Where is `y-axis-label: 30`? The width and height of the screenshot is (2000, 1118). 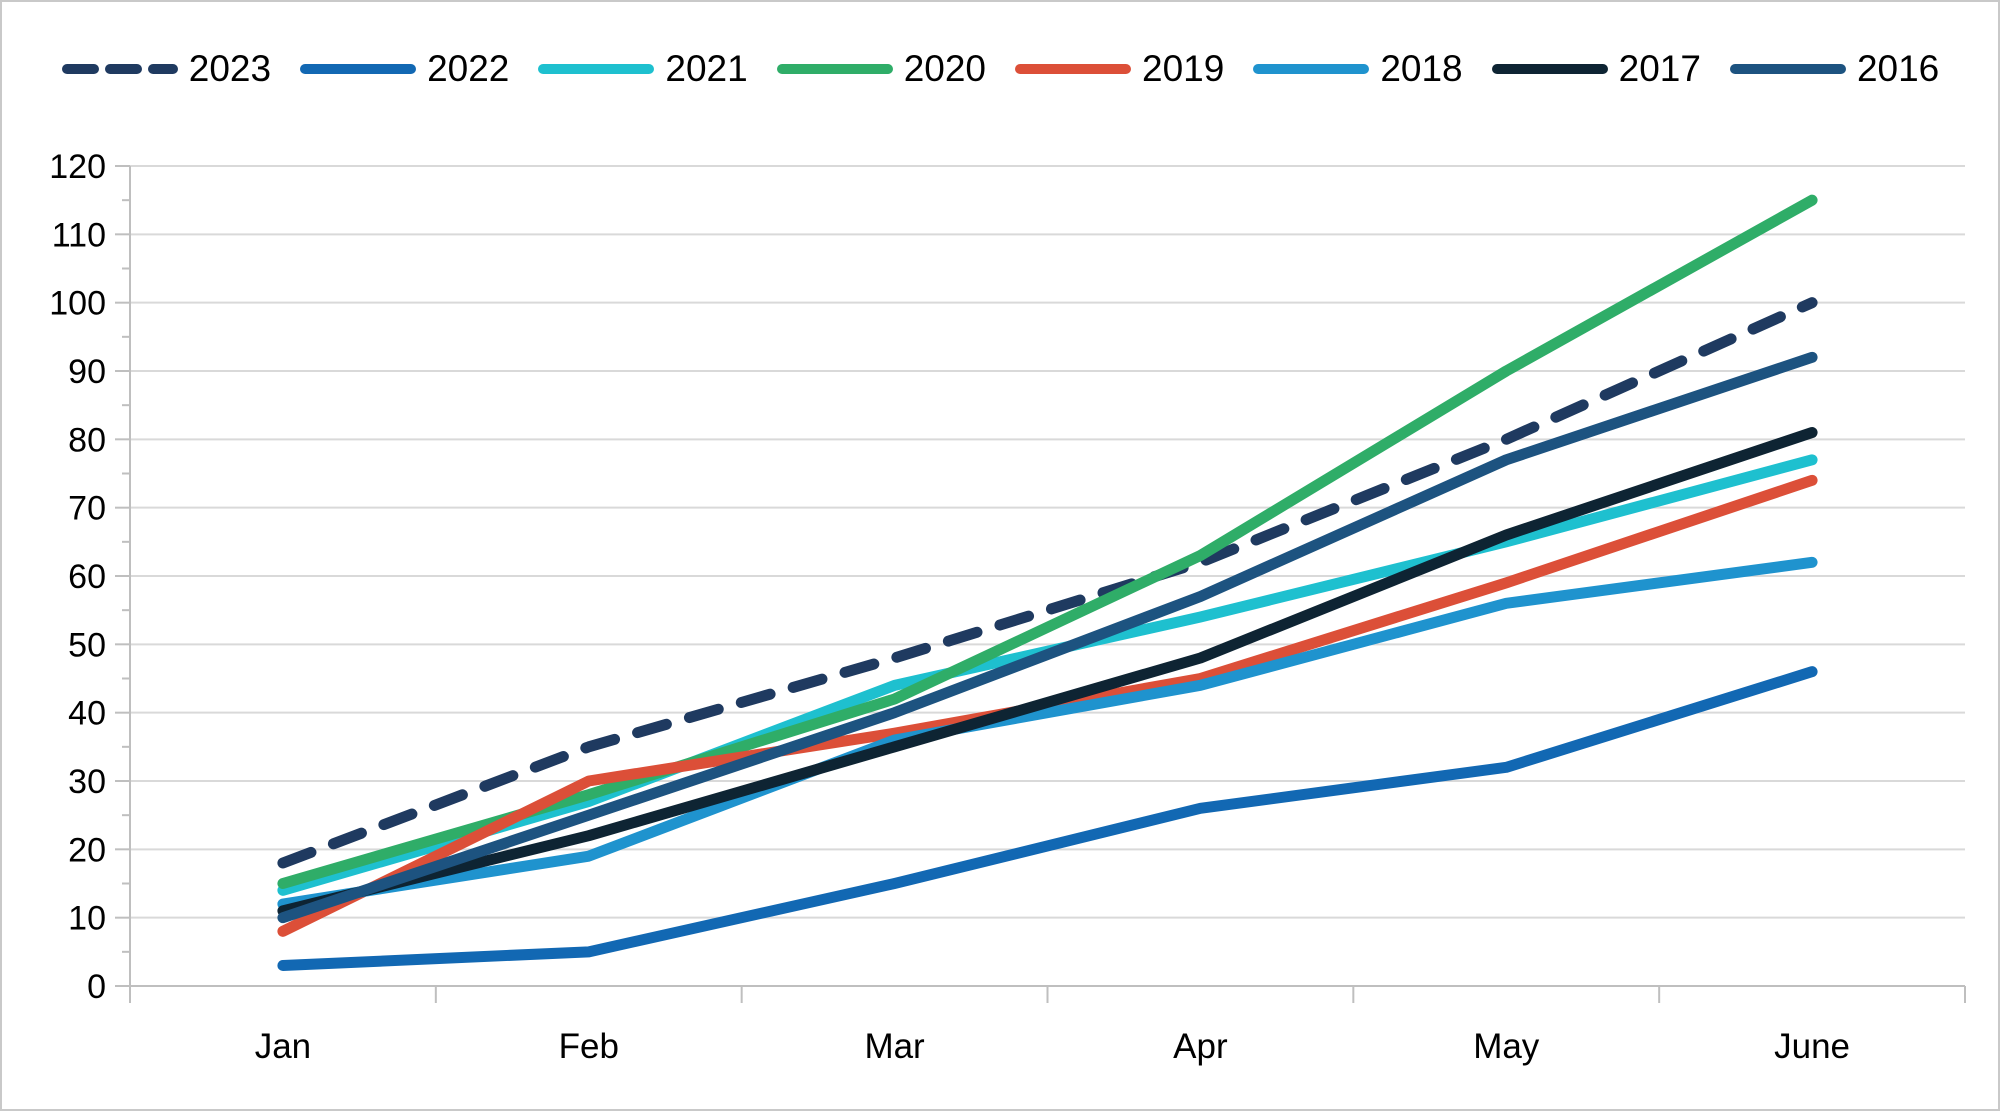
y-axis-label: 30 is located at coordinates (87, 782).